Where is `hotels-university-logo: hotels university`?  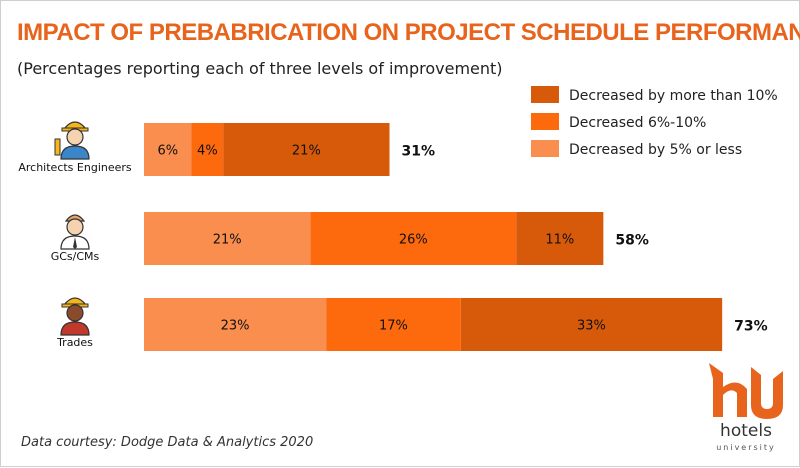 hotels-university-logo: hotels university is located at coordinates (746, 409).